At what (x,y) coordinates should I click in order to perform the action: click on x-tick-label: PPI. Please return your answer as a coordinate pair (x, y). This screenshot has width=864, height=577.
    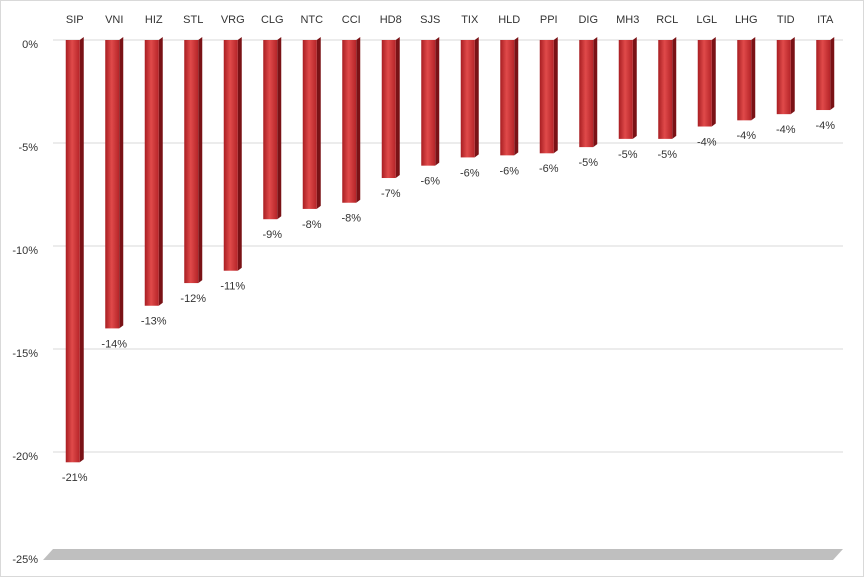
    Looking at the image, I should click on (549, 20).